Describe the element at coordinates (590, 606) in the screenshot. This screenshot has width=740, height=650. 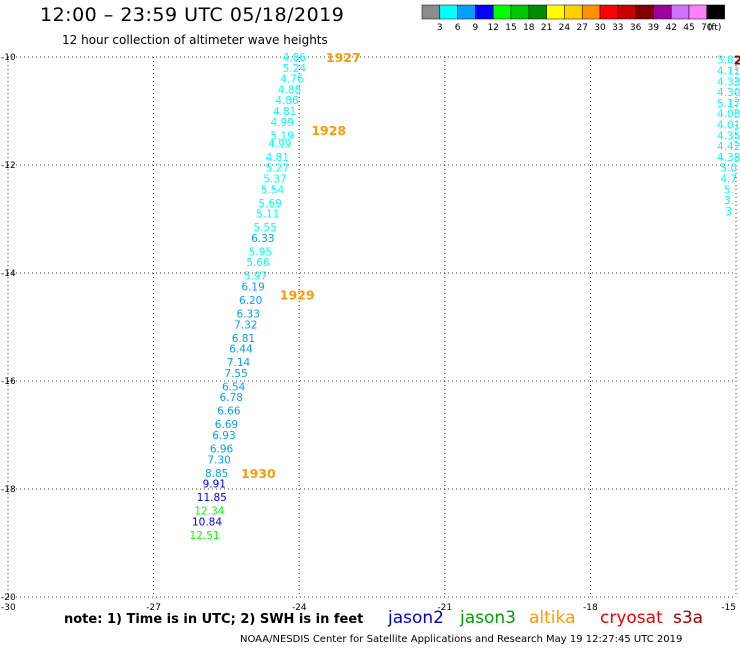
I see `x-tick-label: -18` at that location.